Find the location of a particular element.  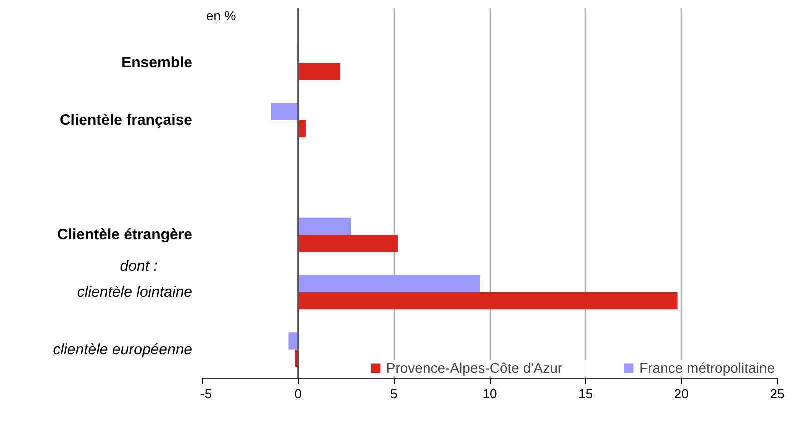

y-tick-label: Clientèle française is located at coordinates (126, 120).